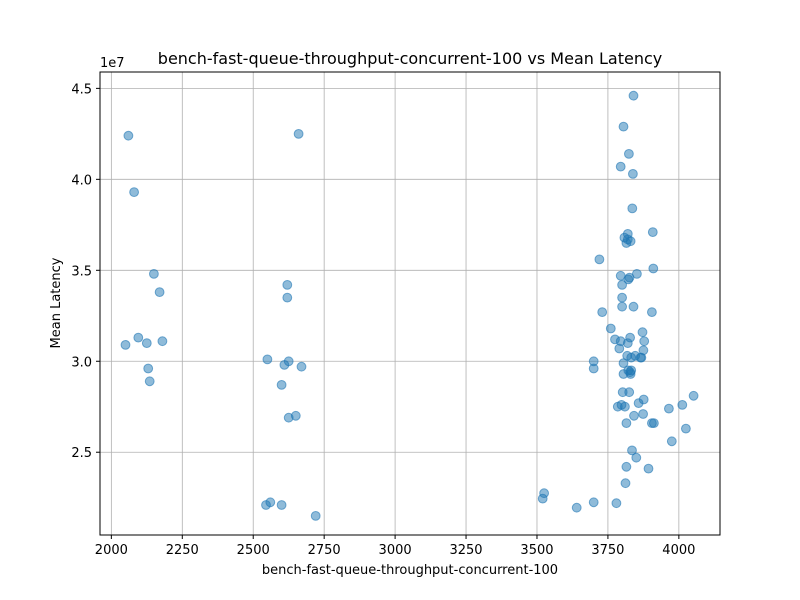  What do you see at coordinates (182, 550) in the screenshot?
I see `x-tick-label: 2250` at bounding box center [182, 550].